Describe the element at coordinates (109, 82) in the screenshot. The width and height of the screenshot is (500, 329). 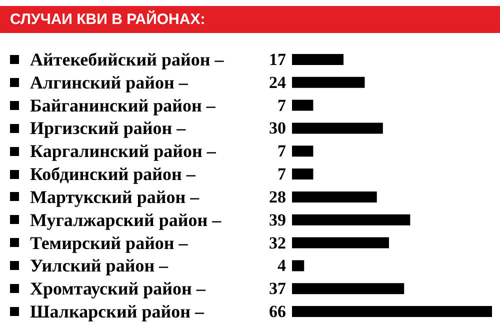
I see `y-tick-label: Алгинский район –` at that location.